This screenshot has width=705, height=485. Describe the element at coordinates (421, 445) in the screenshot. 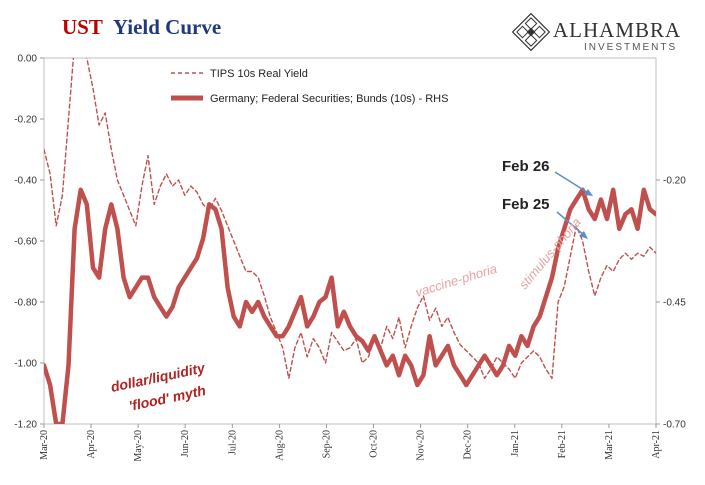

I see `x-tick-label: Nov-20` at that location.